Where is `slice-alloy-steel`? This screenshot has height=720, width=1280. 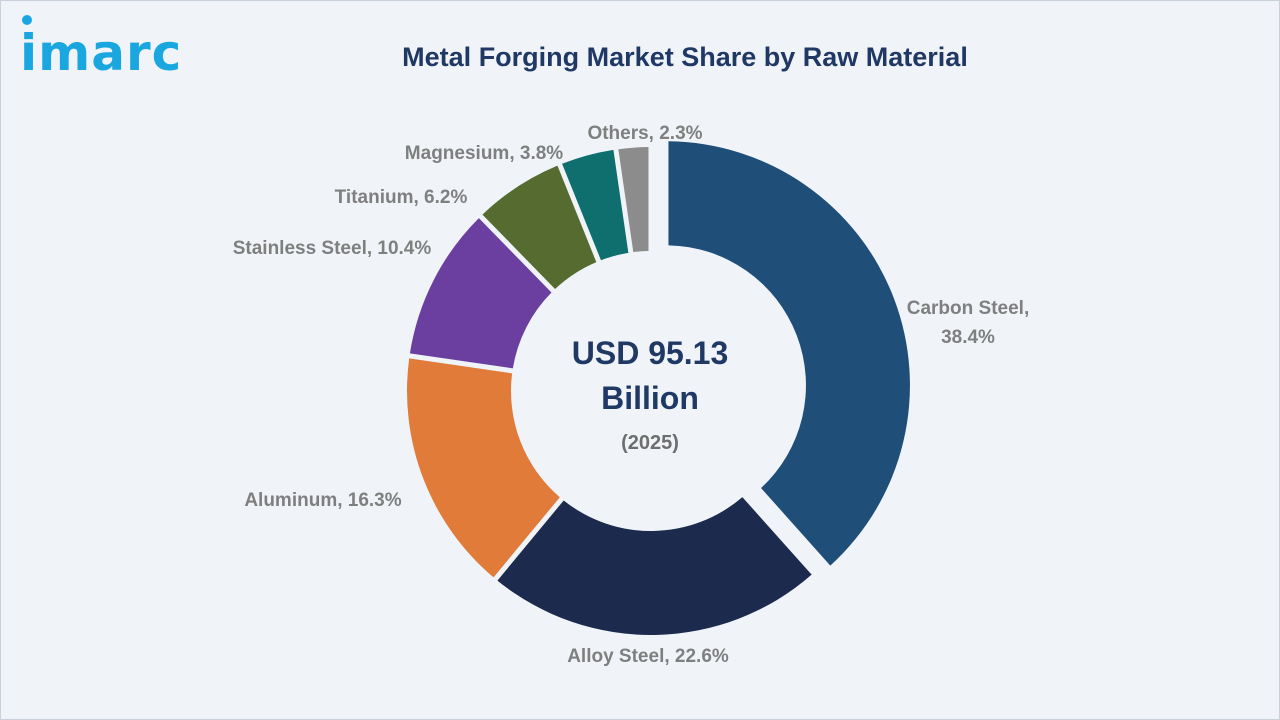
slice-alloy-steel is located at coordinates (654, 566).